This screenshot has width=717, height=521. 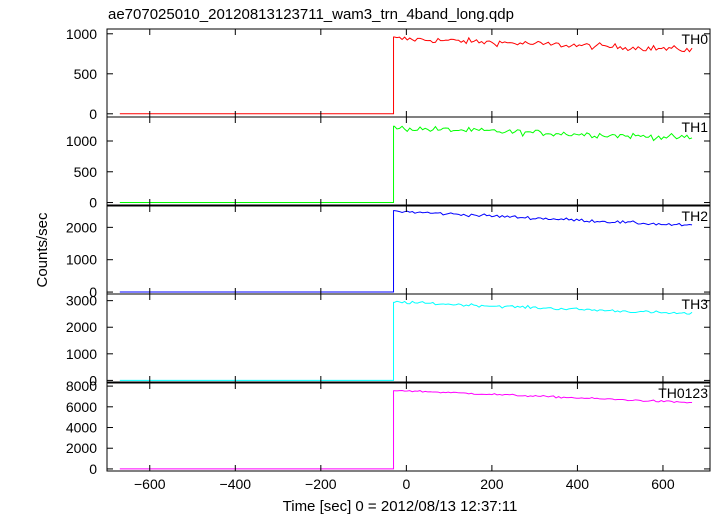 What do you see at coordinates (406, 75) in the screenshot?
I see `series-line-th0` at bounding box center [406, 75].